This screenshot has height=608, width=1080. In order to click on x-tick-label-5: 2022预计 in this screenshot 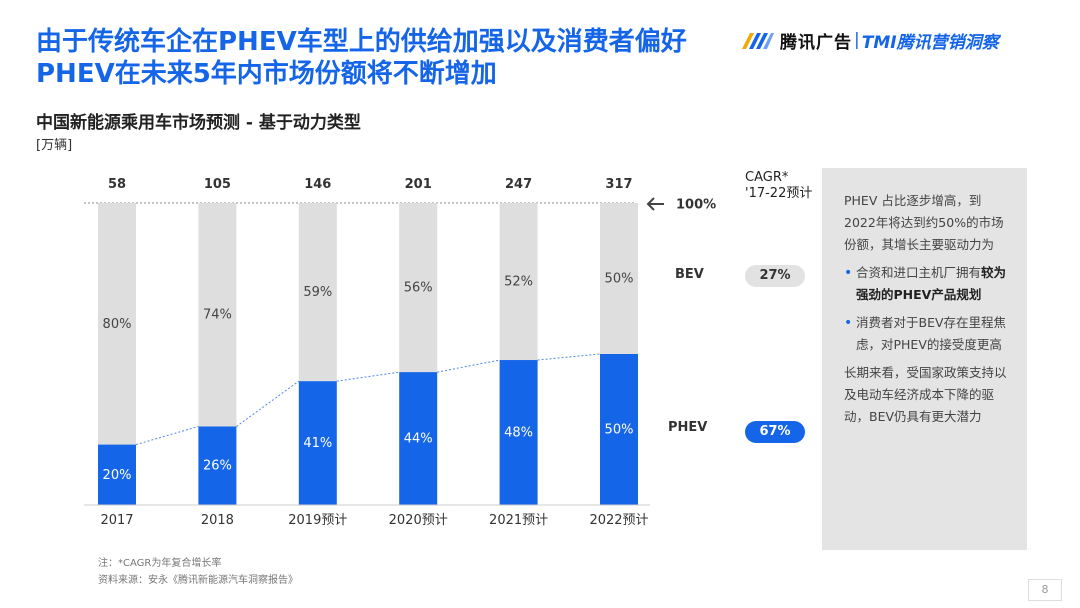, I will do `click(618, 520)`.